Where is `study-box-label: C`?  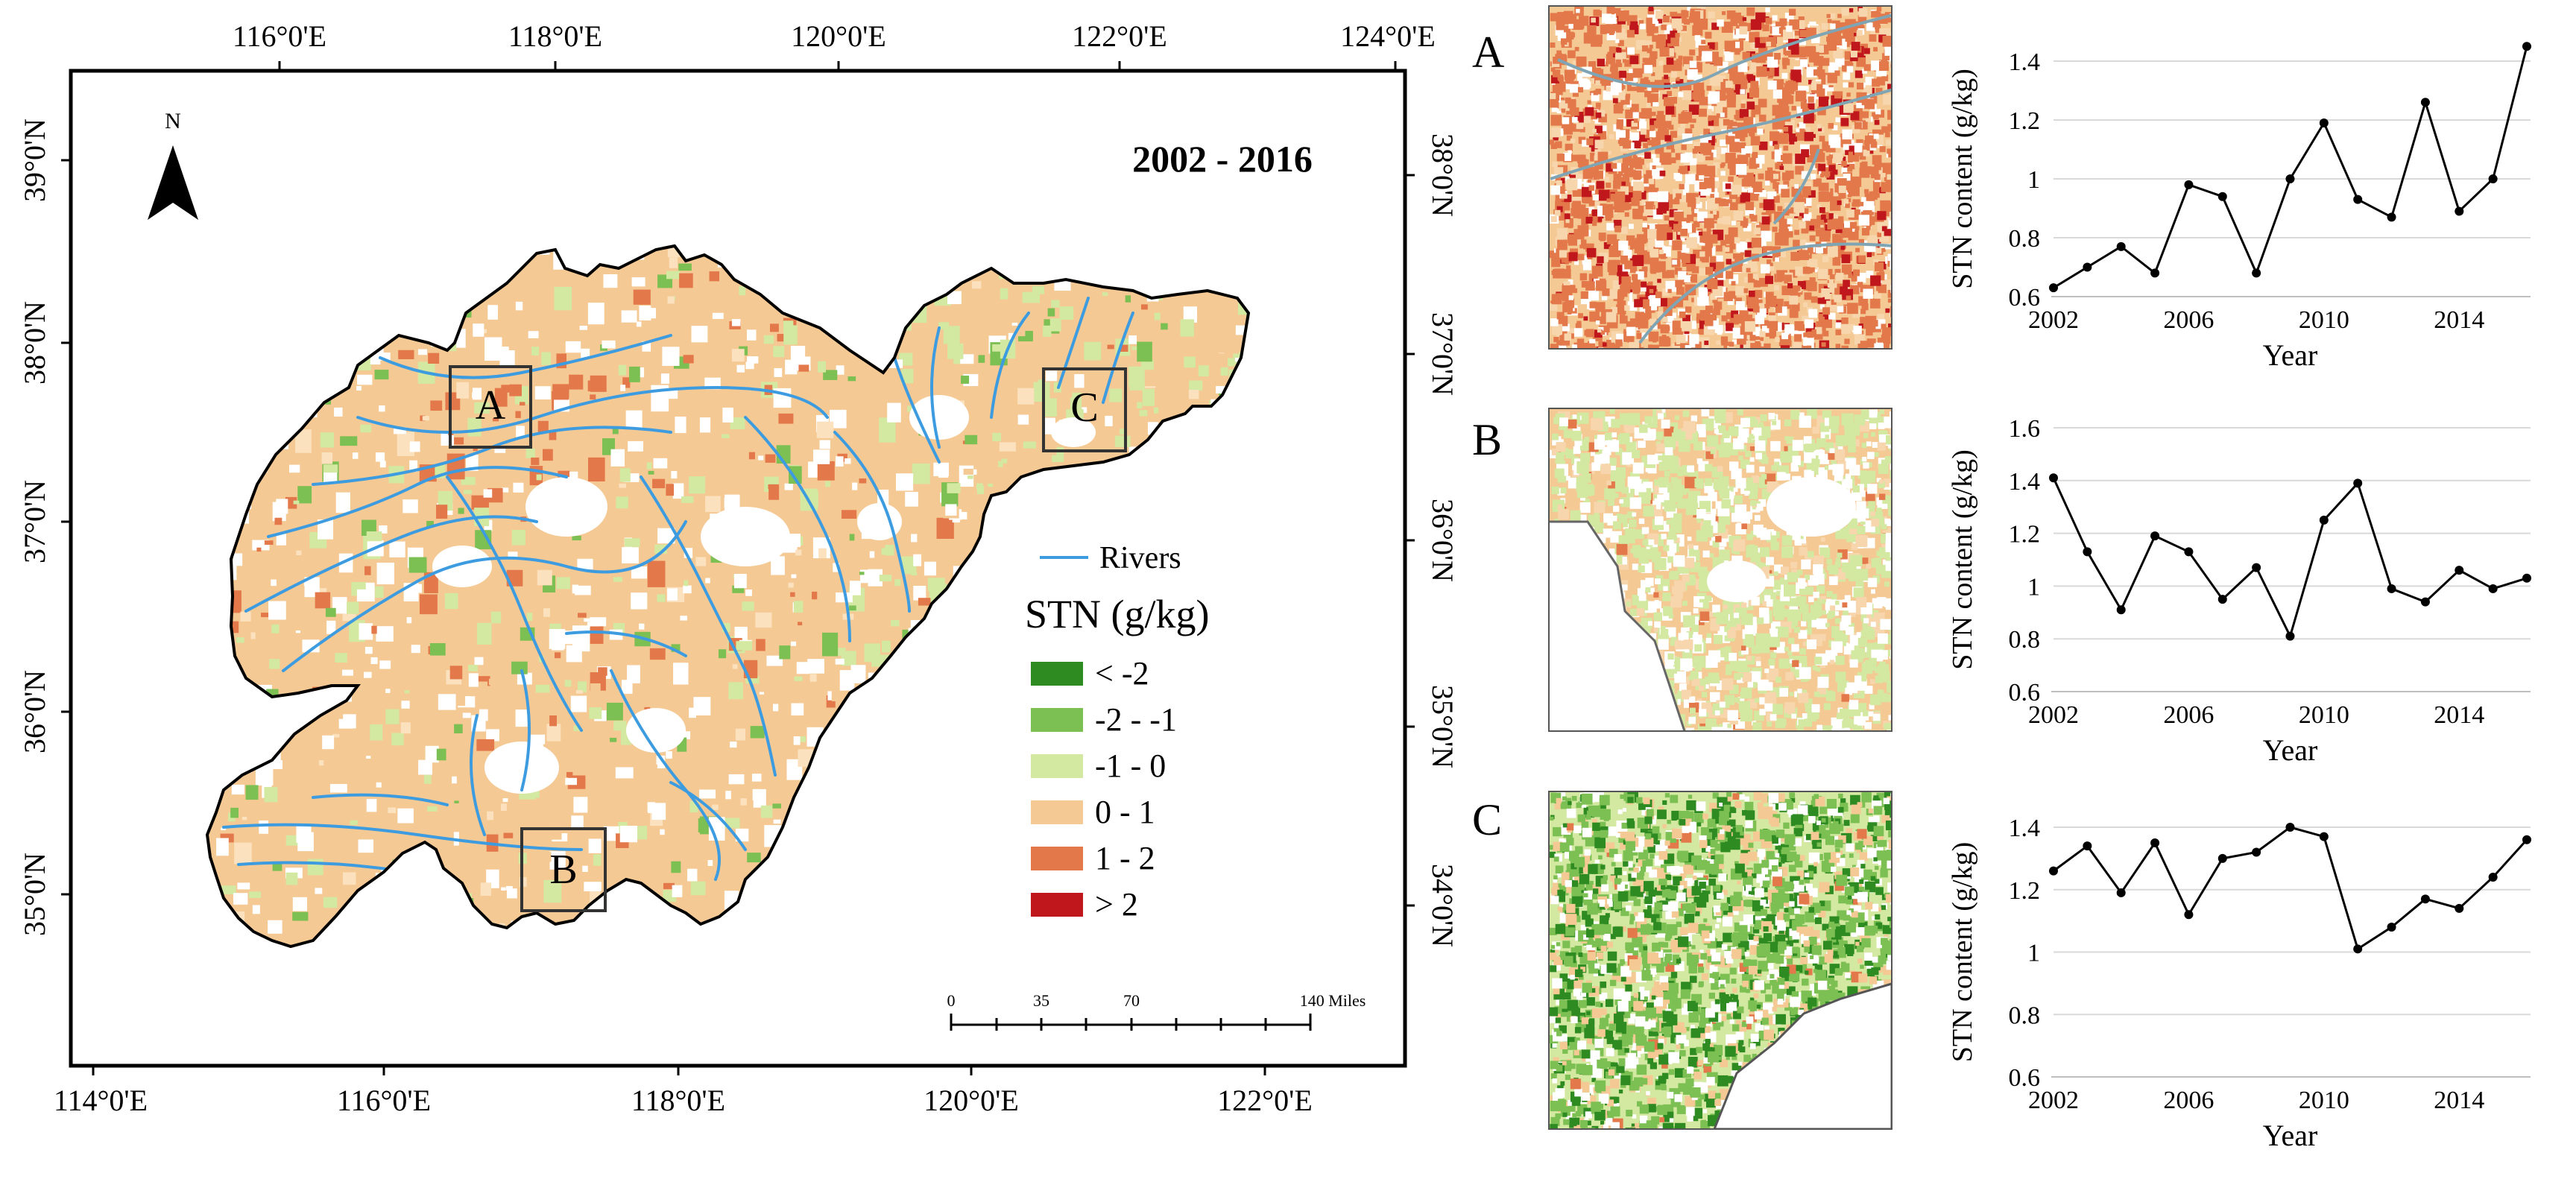 study-box-label: C is located at coordinates (1084, 408).